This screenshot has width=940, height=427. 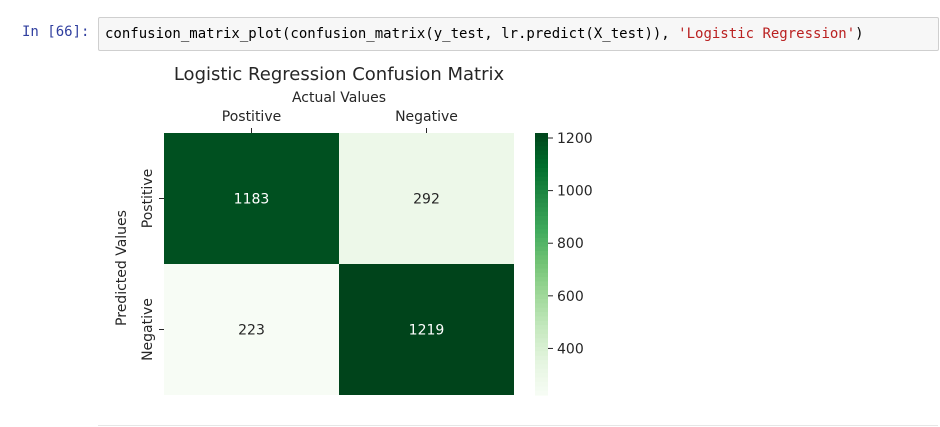 What do you see at coordinates (251, 117) in the screenshot?
I see `x-tick-label: Postitive` at bounding box center [251, 117].